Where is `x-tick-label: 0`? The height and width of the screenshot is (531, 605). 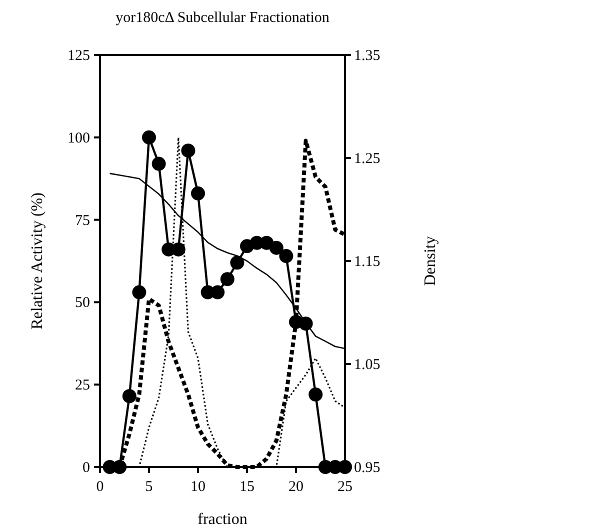 x-tick-label: 0 is located at coordinates (100, 487).